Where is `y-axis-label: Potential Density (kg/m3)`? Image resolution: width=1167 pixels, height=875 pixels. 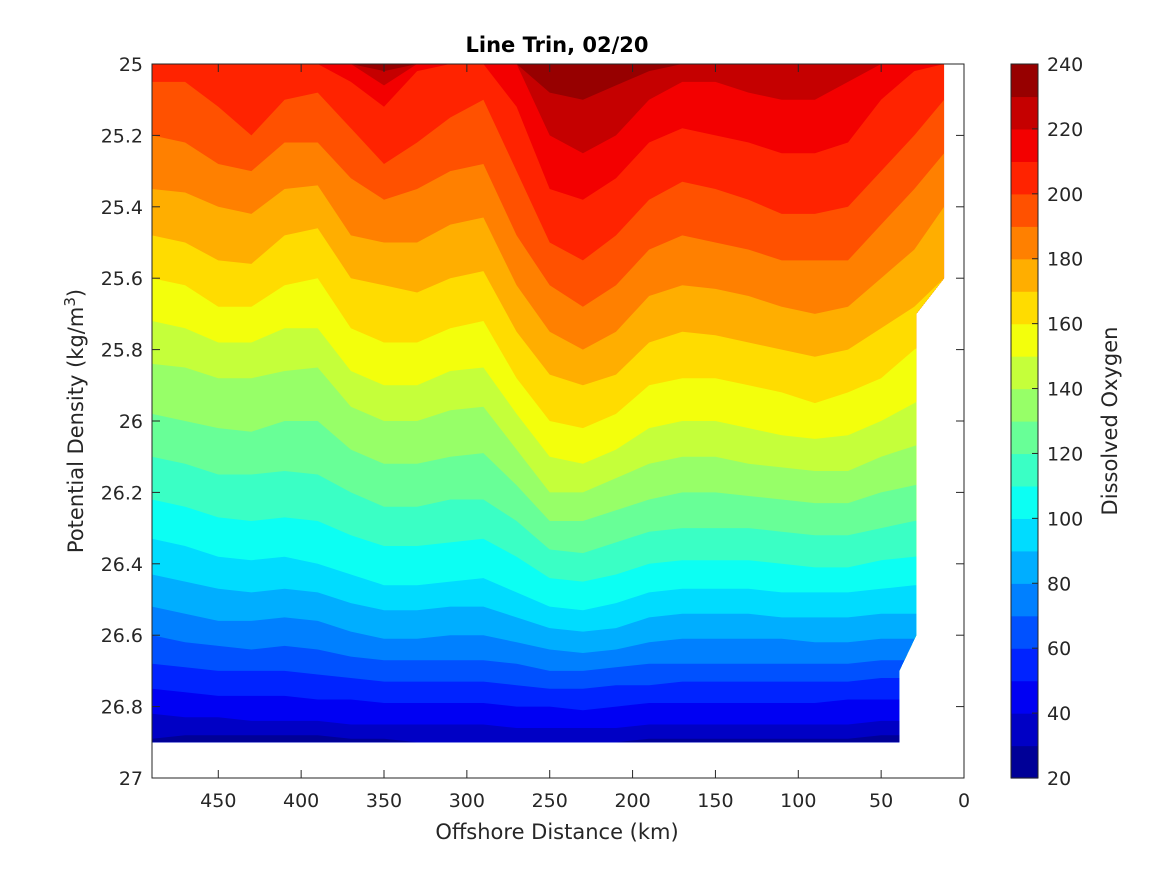
y-axis-label: Potential Density (kg/m3) is located at coordinates (74, 421).